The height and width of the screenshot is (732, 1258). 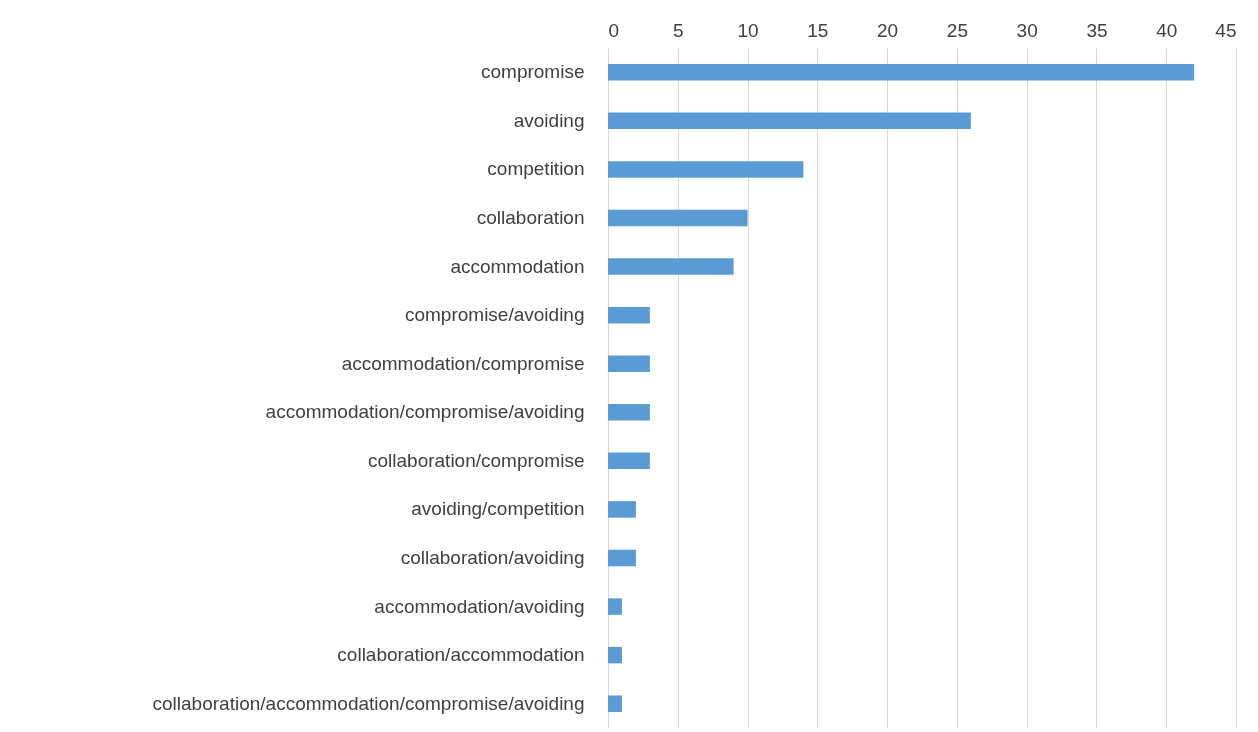 What do you see at coordinates (1097, 30) in the screenshot?
I see `x-tick-label: 35` at bounding box center [1097, 30].